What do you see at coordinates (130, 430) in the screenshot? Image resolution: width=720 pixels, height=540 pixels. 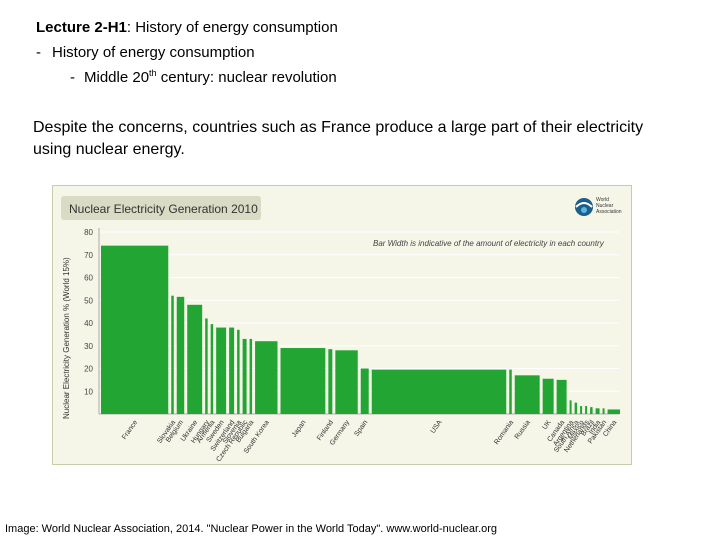 I see `x-tick-label: France` at bounding box center [130, 430].